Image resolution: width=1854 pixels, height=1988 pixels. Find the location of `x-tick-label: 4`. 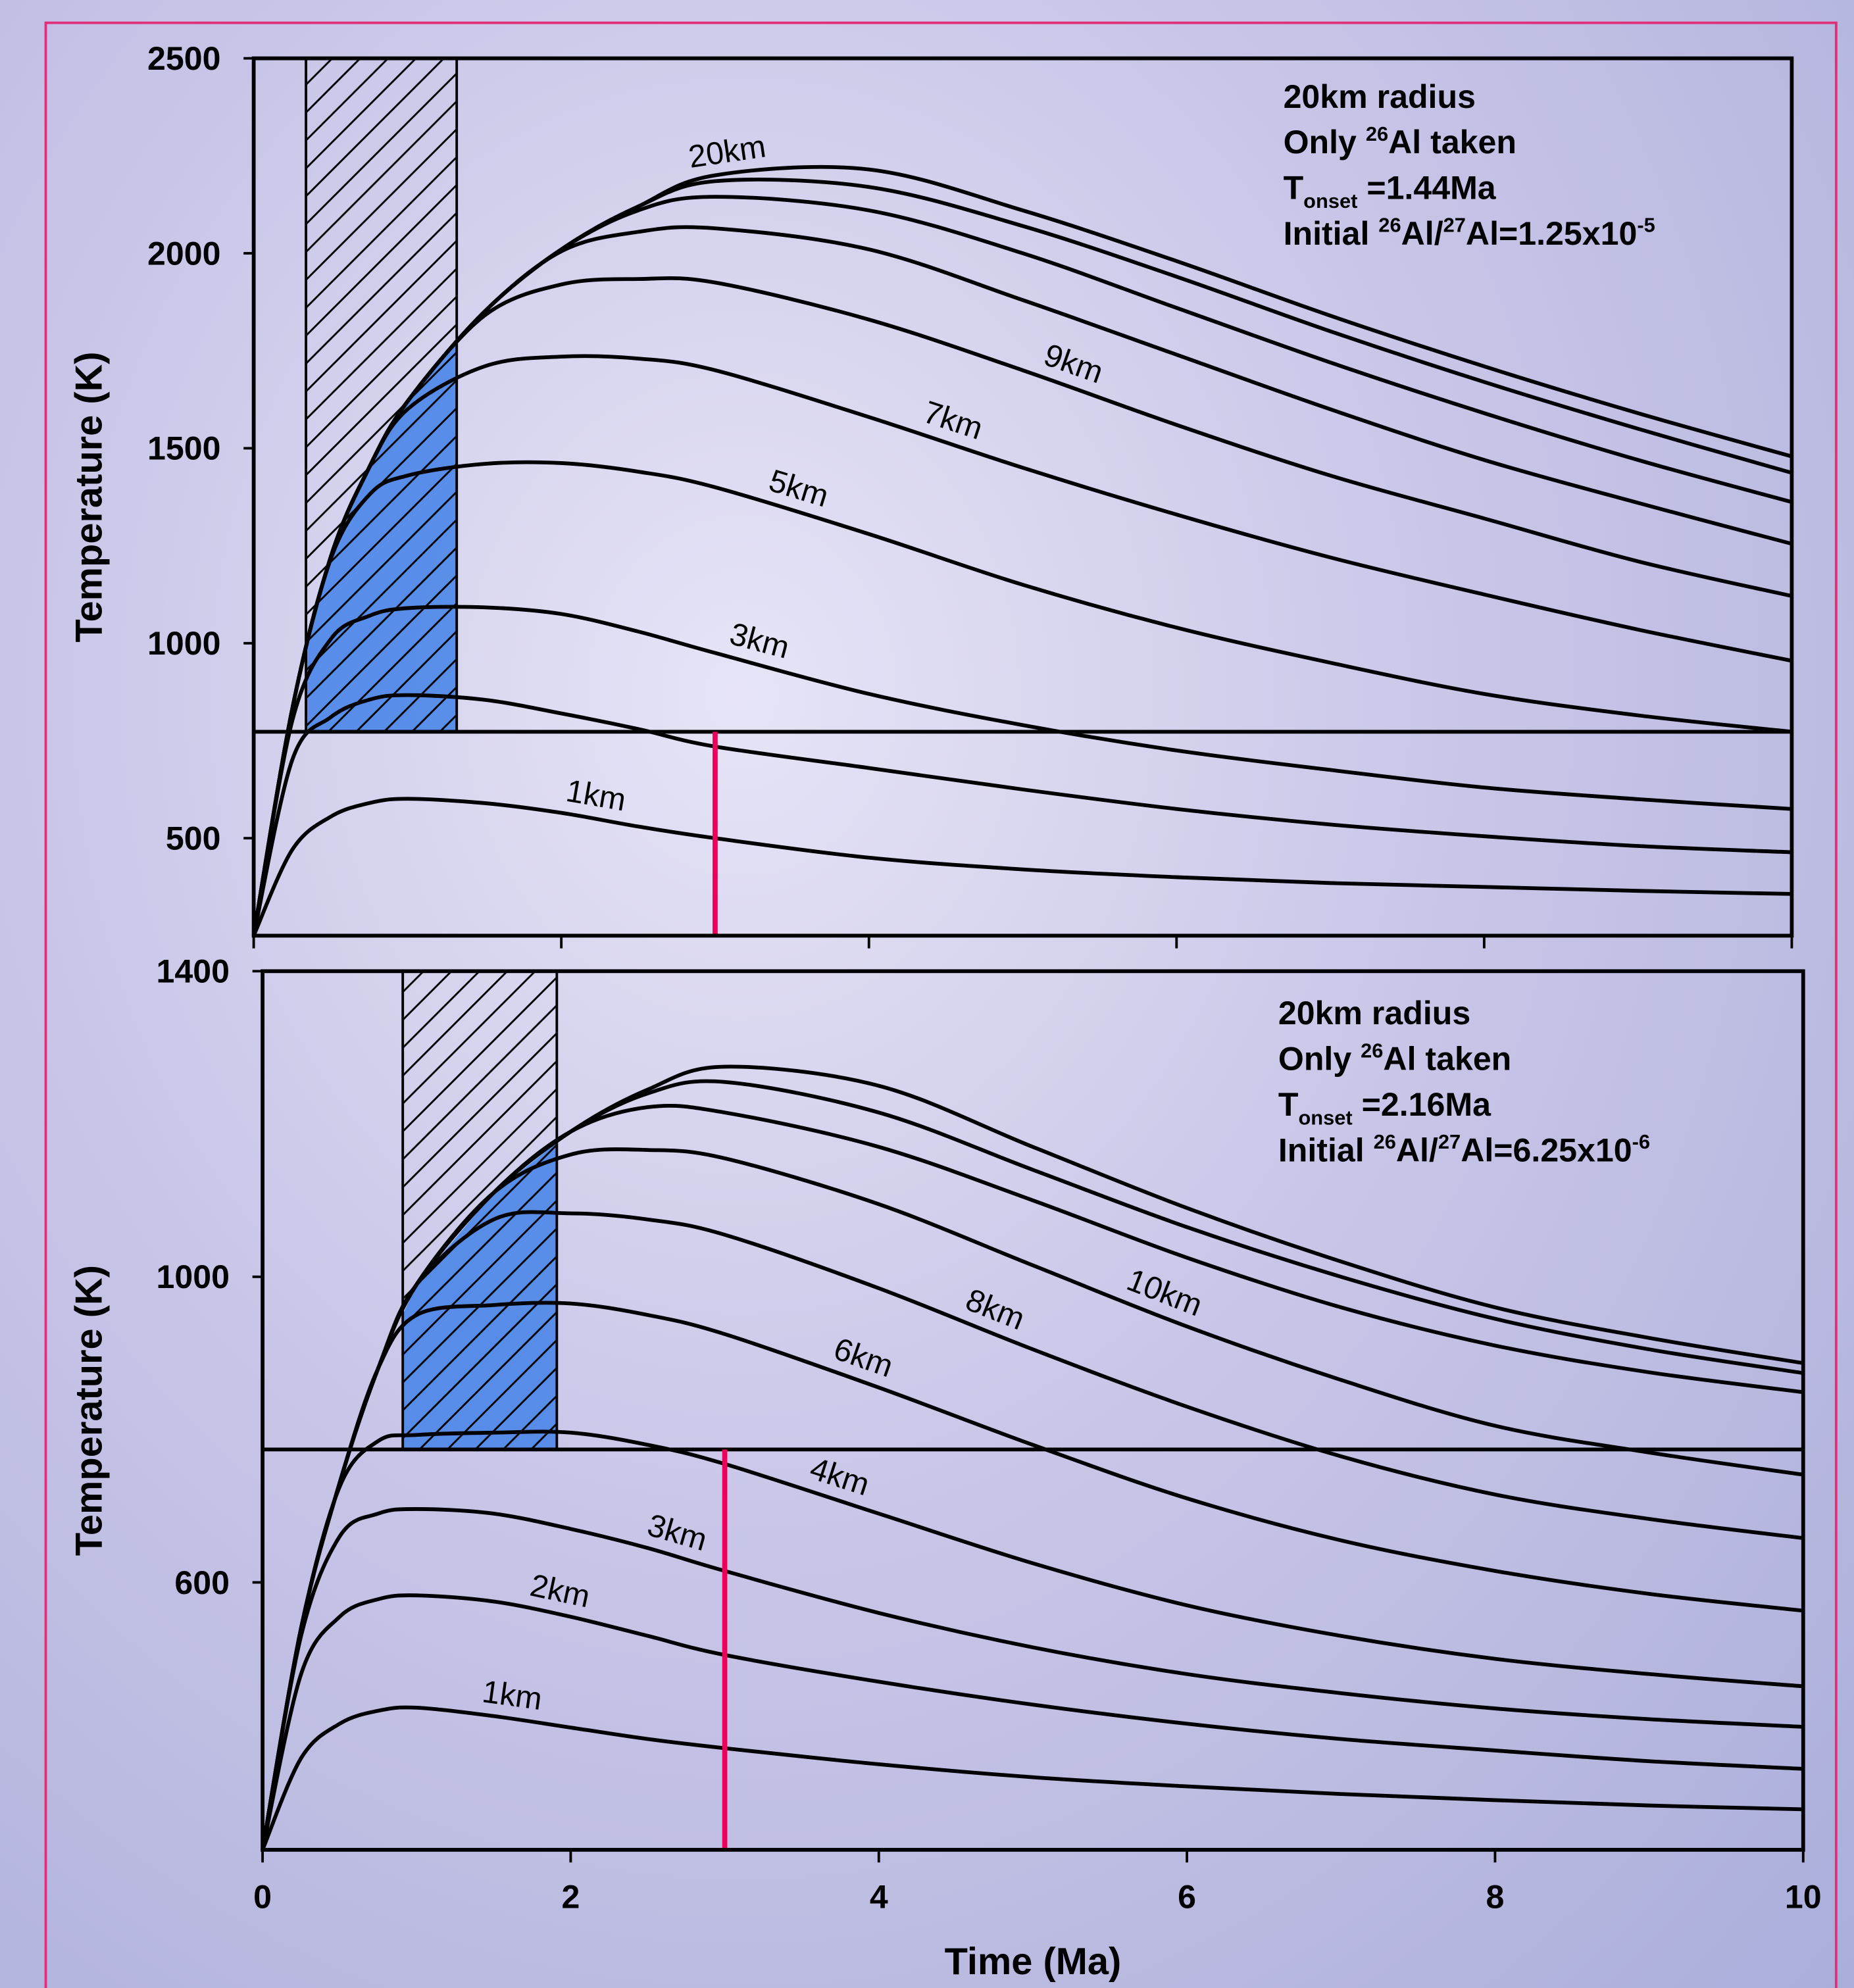

x-tick-label: 4 is located at coordinates (879, 1897).